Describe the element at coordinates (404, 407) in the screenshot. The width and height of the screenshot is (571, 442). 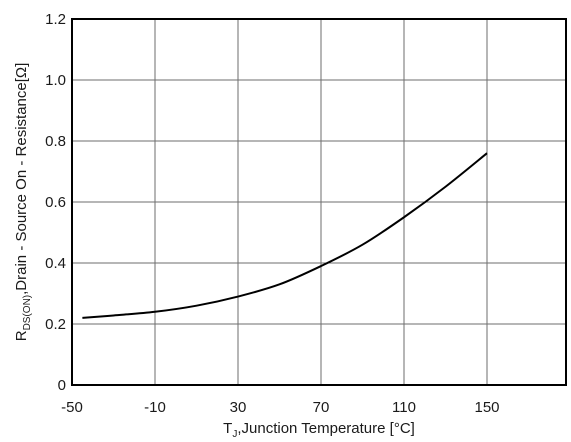
I see `x-tick-label: 110` at that location.